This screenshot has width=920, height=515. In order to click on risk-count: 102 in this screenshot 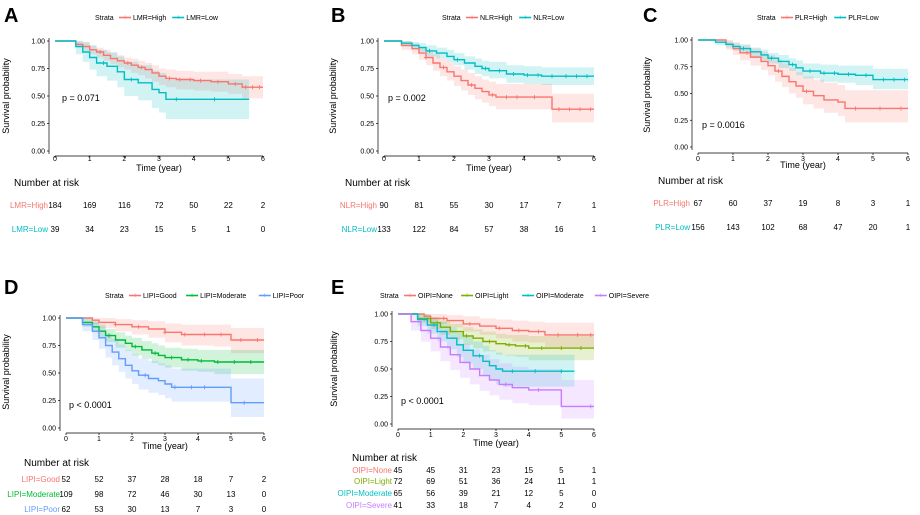, I will do `click(768, 227)`.